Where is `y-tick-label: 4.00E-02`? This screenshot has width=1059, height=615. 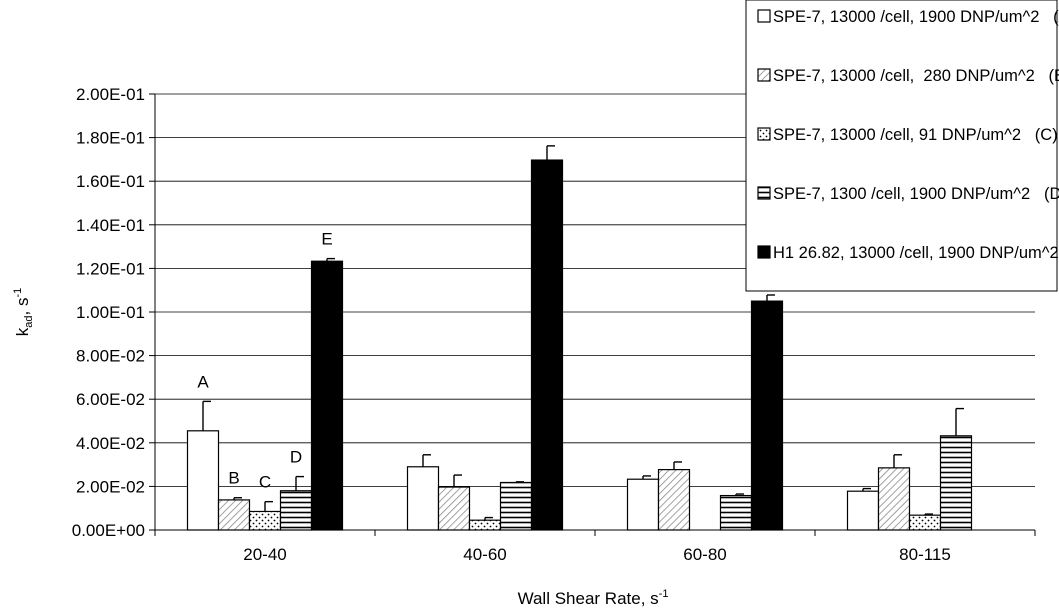
y-tick-label: 4.00E-02 is located at coordinates (110, 443).